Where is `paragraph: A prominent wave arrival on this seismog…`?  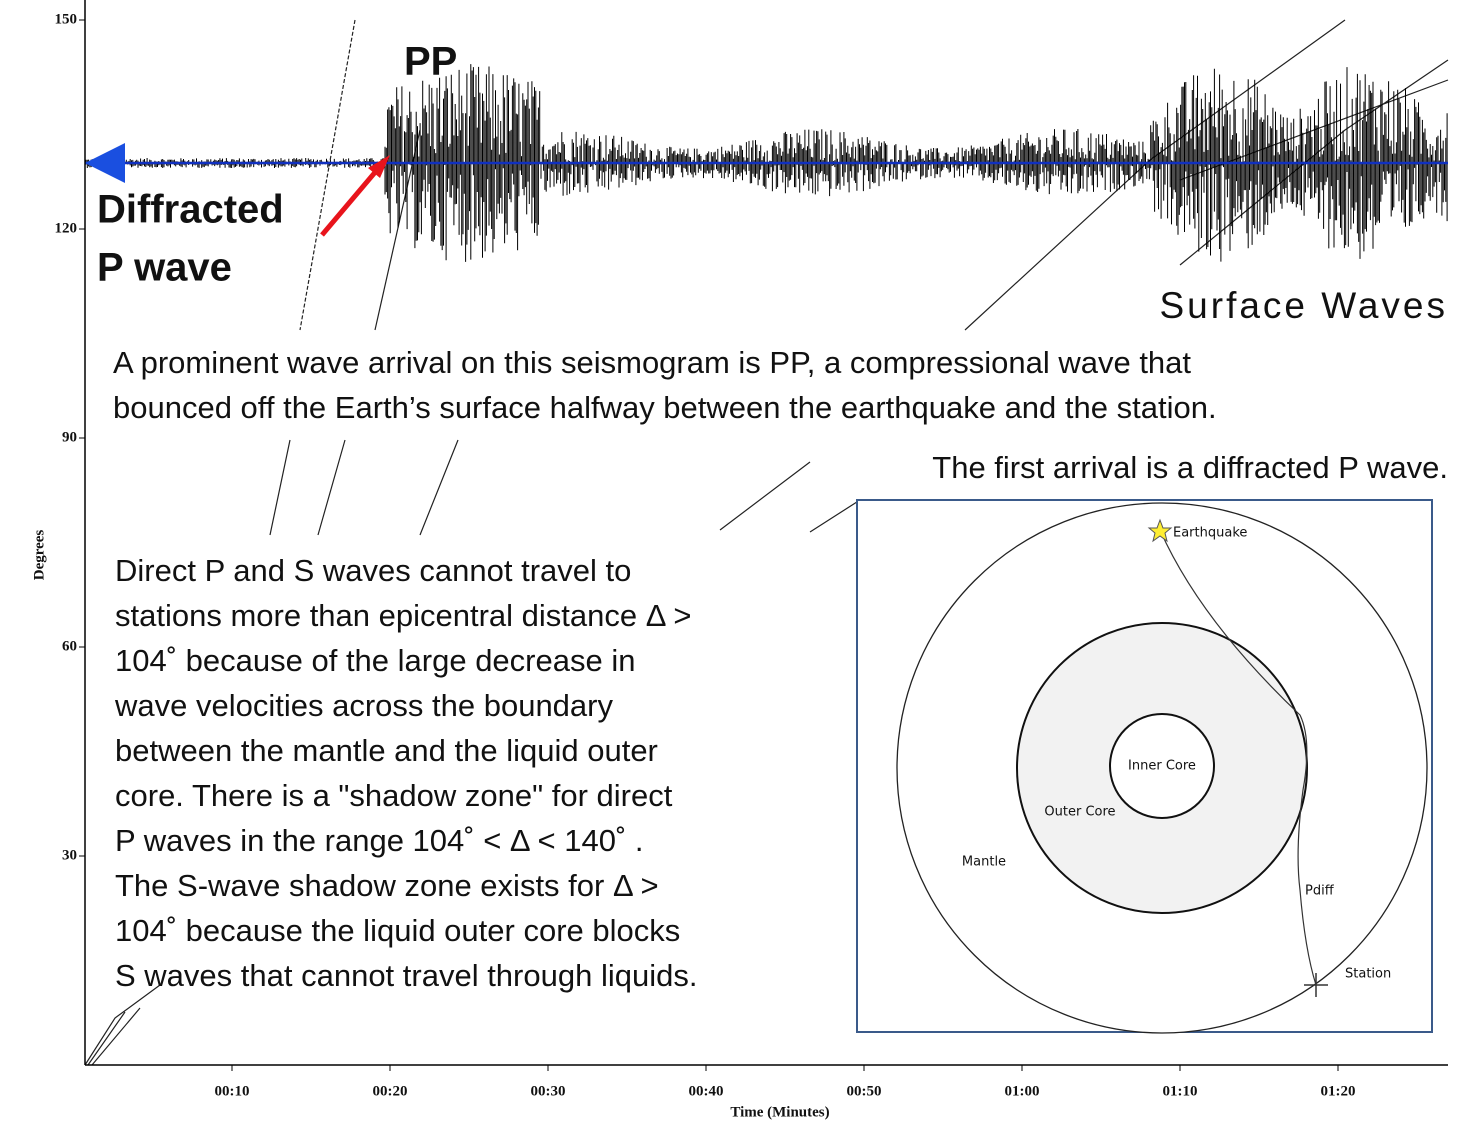 paragraph: A prominent wave arrival on this seismog… is located at coordinates (652, 362).